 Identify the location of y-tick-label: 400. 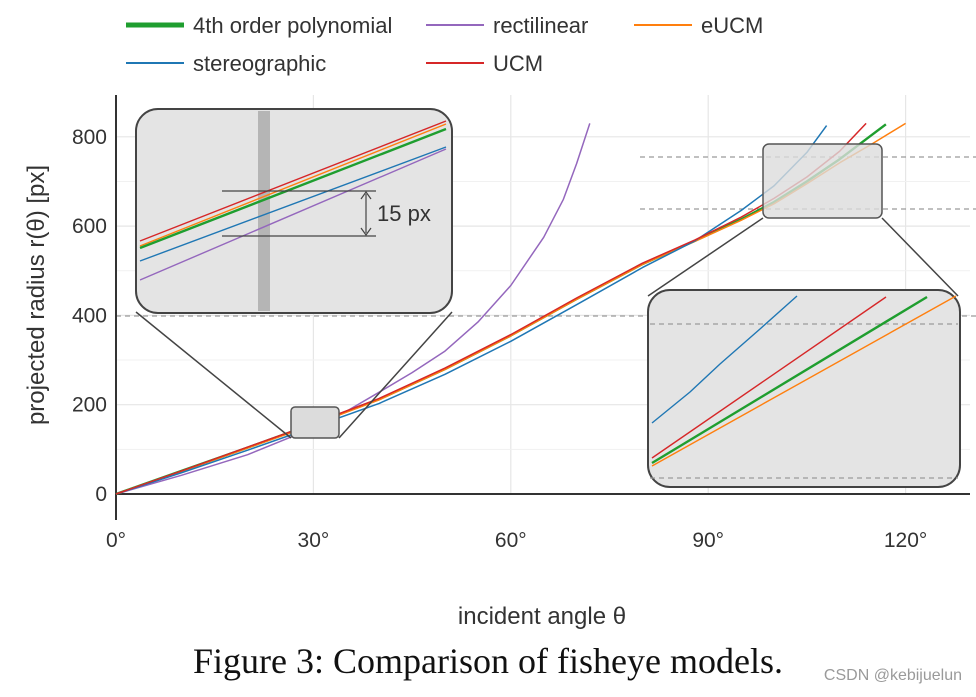
(89, 315).